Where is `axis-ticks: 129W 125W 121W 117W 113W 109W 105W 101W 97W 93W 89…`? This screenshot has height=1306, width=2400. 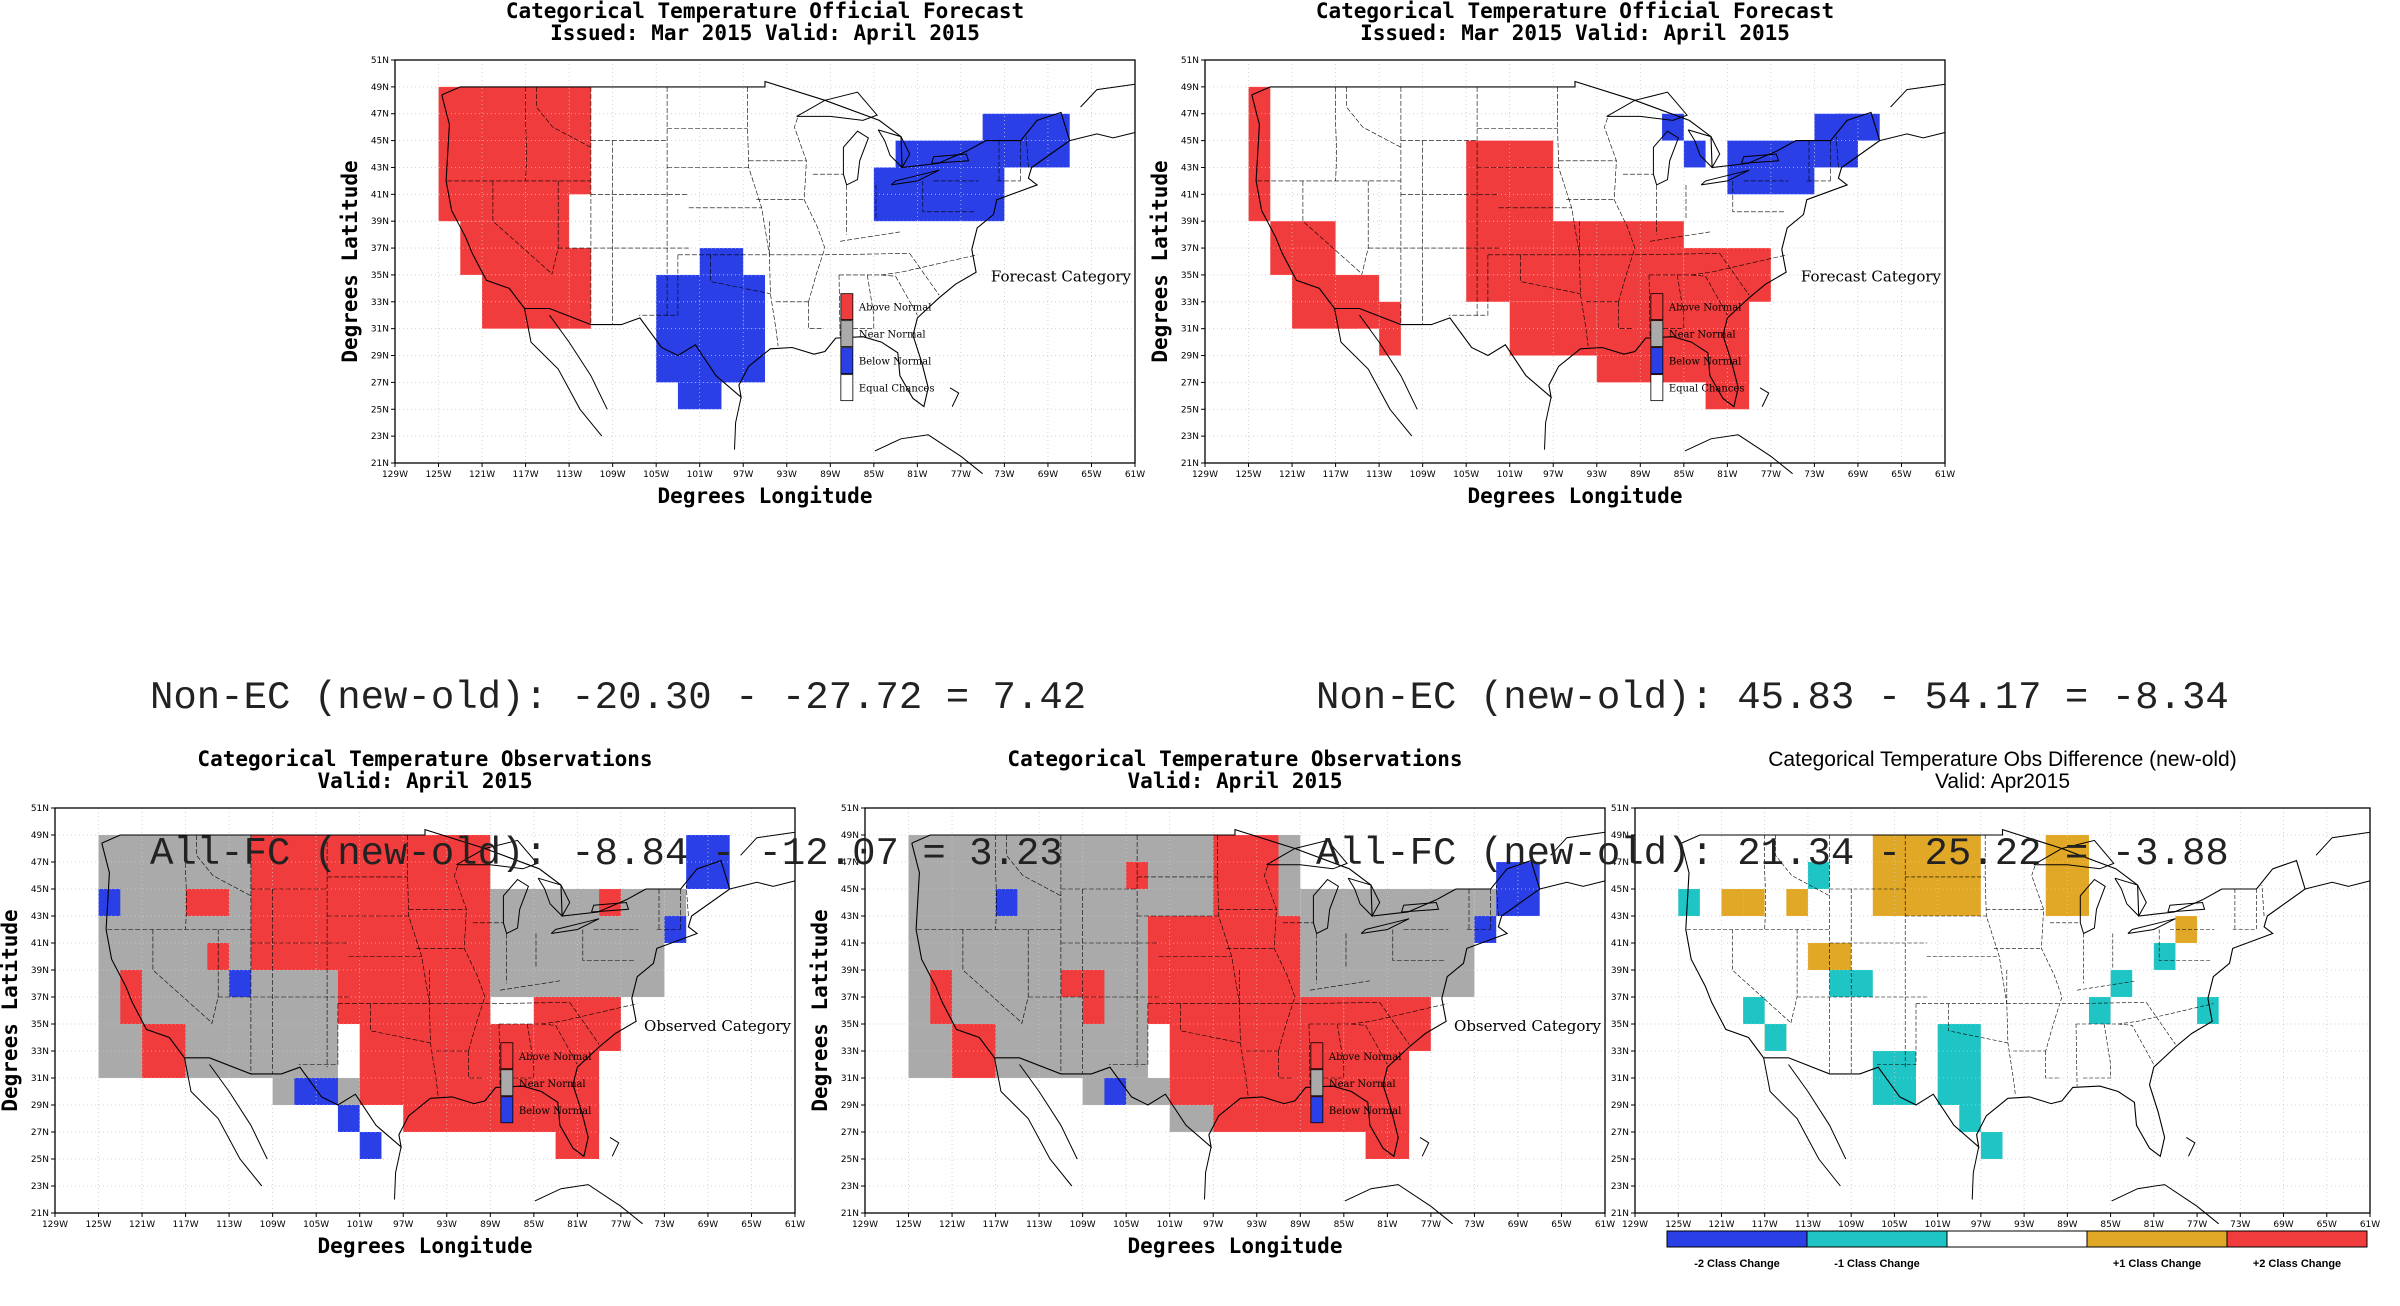 axis-ticks: 129W 125W 121W 117W 113W 109W 105W 101W 97W 93W 89… is located at coordinates (418, 1017).